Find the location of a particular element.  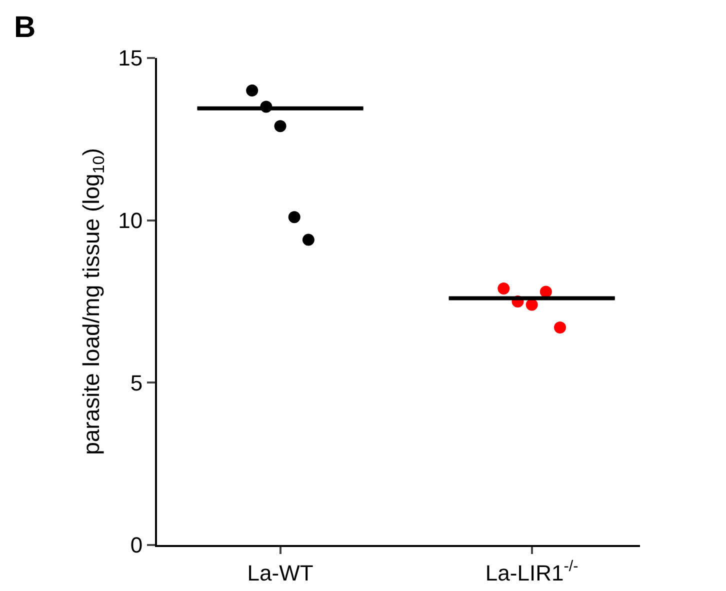

y-tick-label: 10 is located at coordinates (130, 221).